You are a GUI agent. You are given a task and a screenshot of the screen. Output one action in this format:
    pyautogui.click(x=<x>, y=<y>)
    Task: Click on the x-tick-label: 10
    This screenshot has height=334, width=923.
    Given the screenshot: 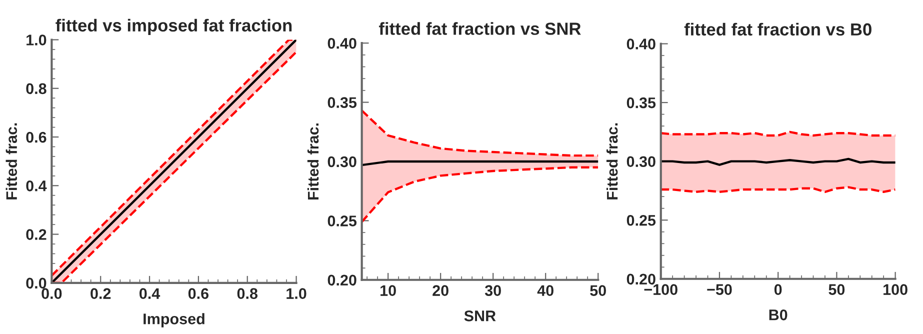 What is the action you would take?
    pyautogui.click(x=388, y=290)
    